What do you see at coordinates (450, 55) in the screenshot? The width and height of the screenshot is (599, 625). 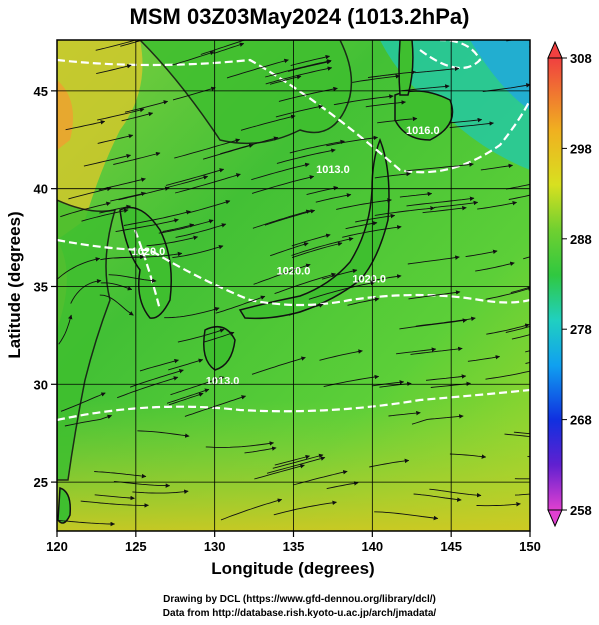 I see `contour-1016-northeast` at bounding box center [450, 55].